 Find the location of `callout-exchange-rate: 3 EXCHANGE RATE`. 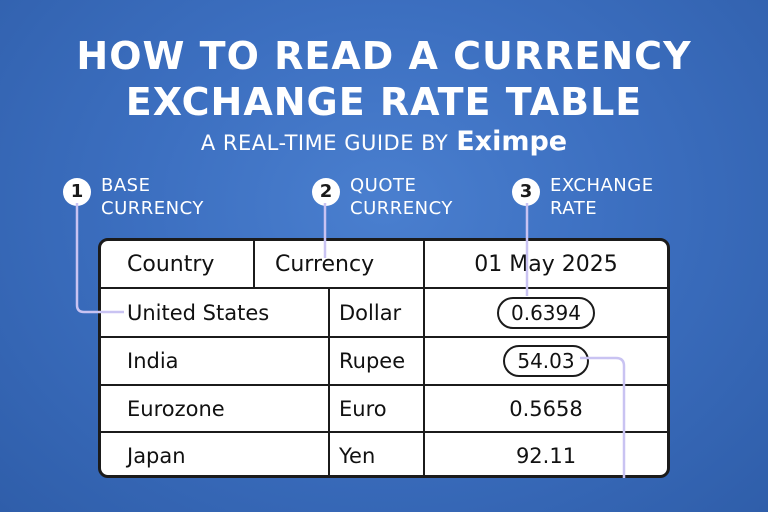

callout-exchange-rate: 3 EXCHANGE RATE is located at coordinates (583, 197).